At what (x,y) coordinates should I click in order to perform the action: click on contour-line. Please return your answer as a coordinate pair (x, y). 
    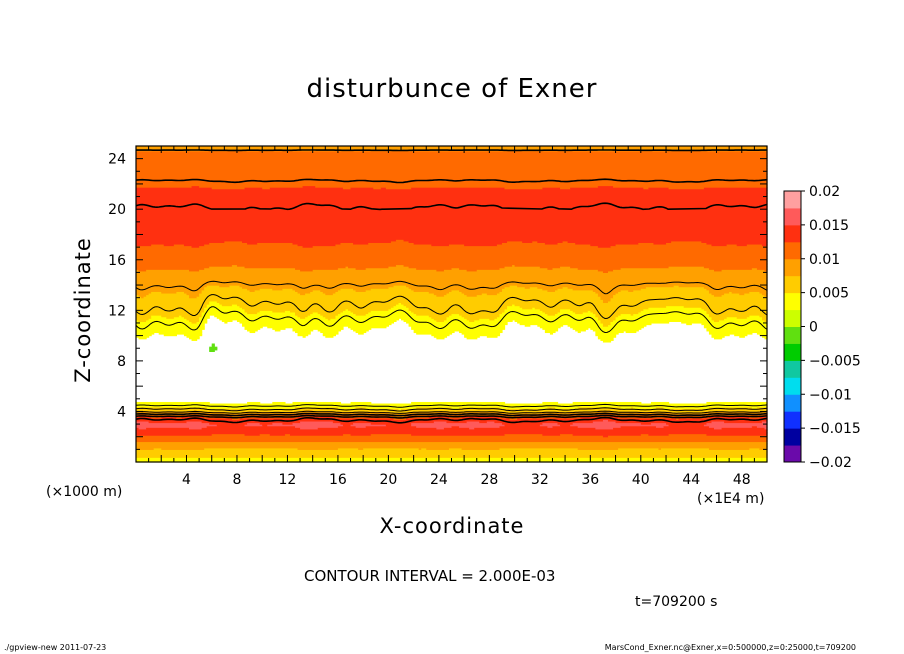
    Looking at the image, I should click on (451, 287).